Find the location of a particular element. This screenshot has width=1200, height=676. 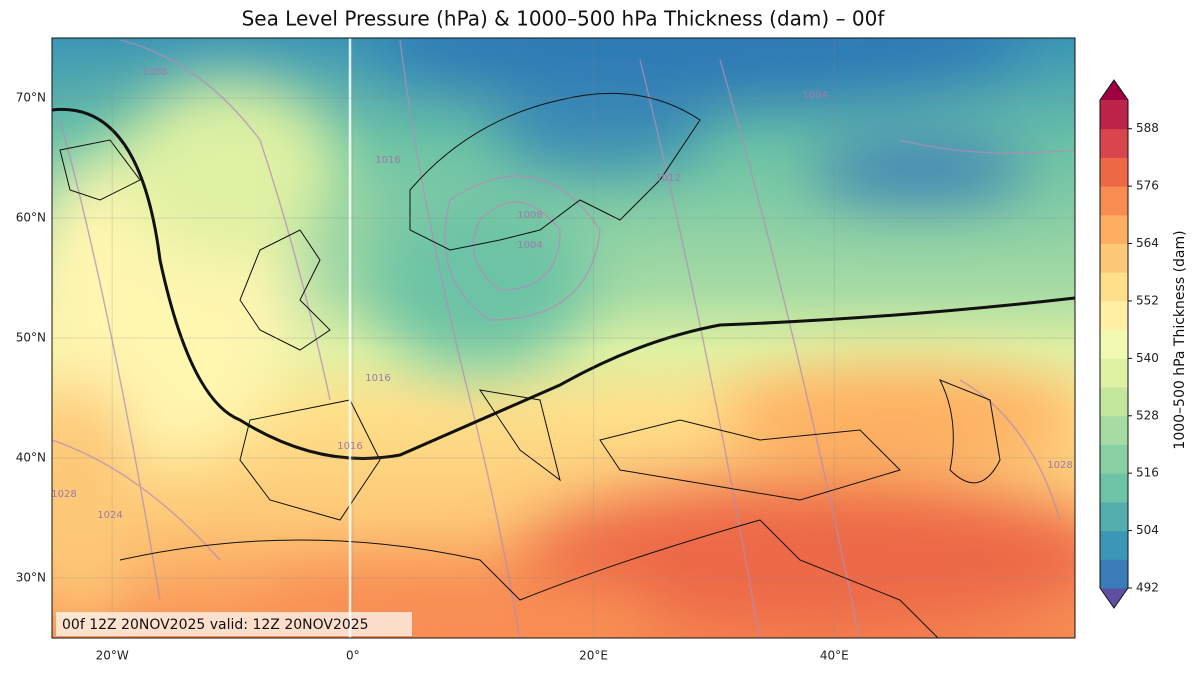

lon-label: 20°W is located at coordinates (112, 656).